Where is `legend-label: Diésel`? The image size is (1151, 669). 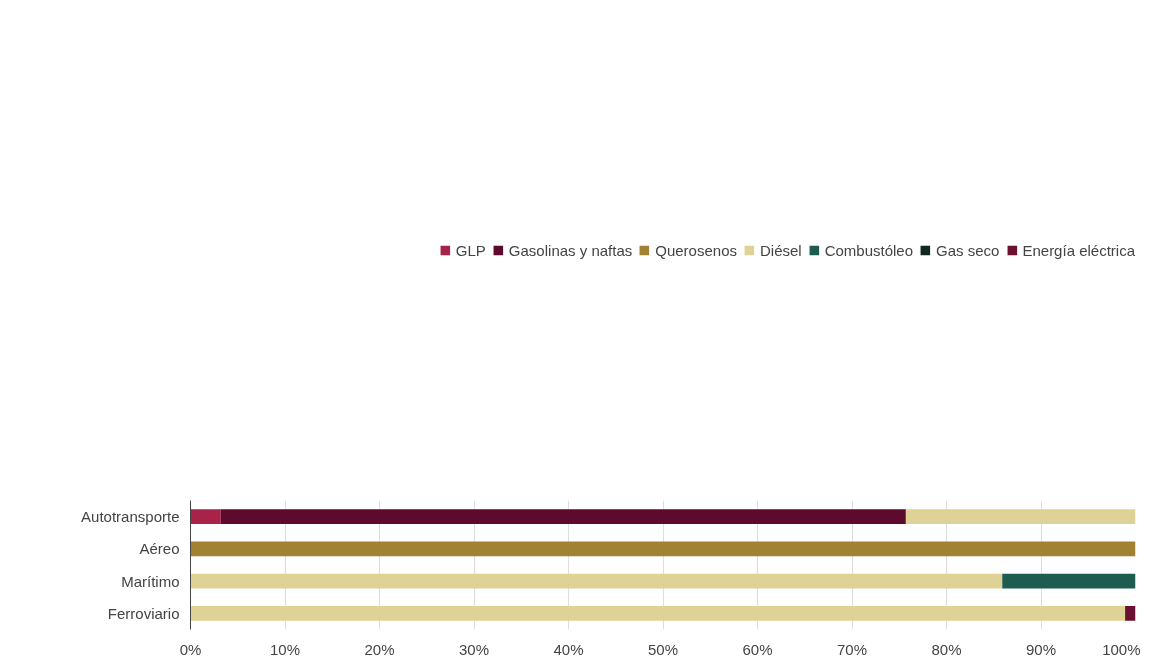
legend-label: Diésel is located at coordinates (780, 250).